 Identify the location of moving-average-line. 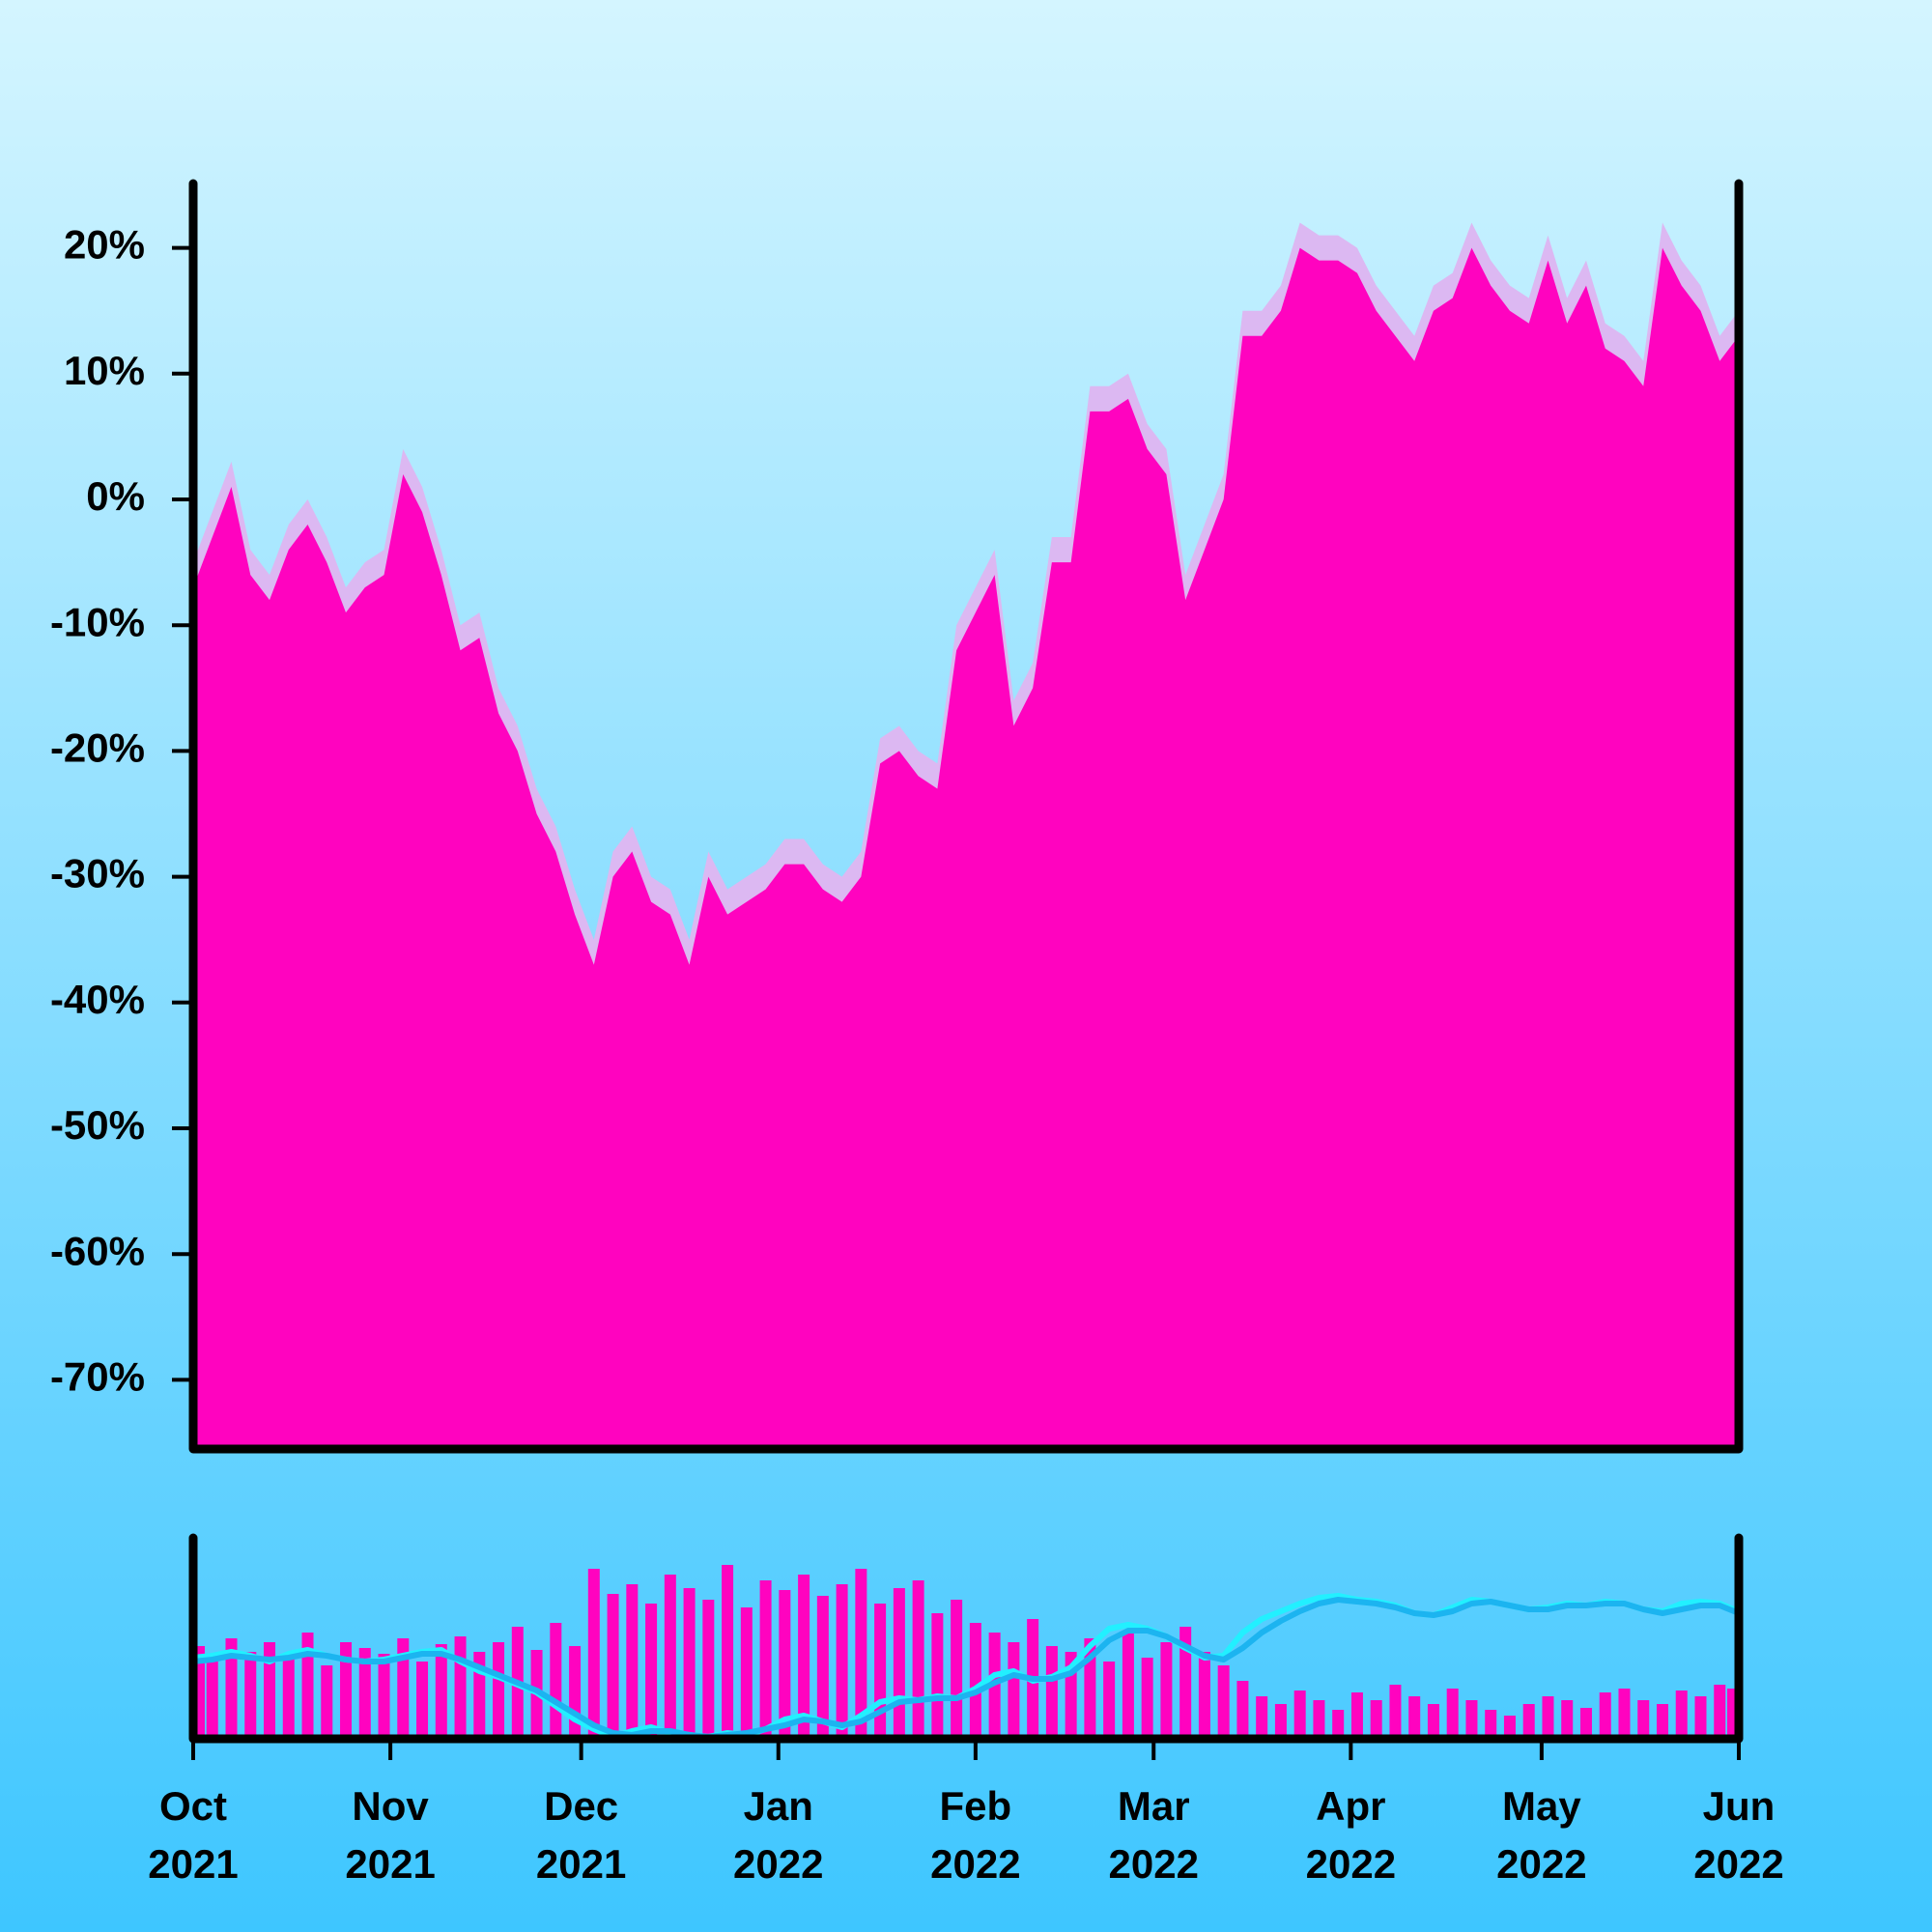
(966, 1668).